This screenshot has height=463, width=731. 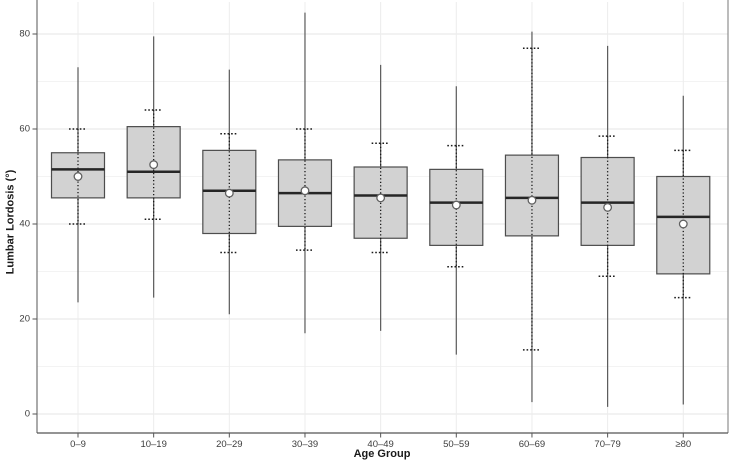 What do you see at coordinates (532, 444) in the screenshot?
I see `x-tick-label: 60–69` at bounding box center [532, 444].